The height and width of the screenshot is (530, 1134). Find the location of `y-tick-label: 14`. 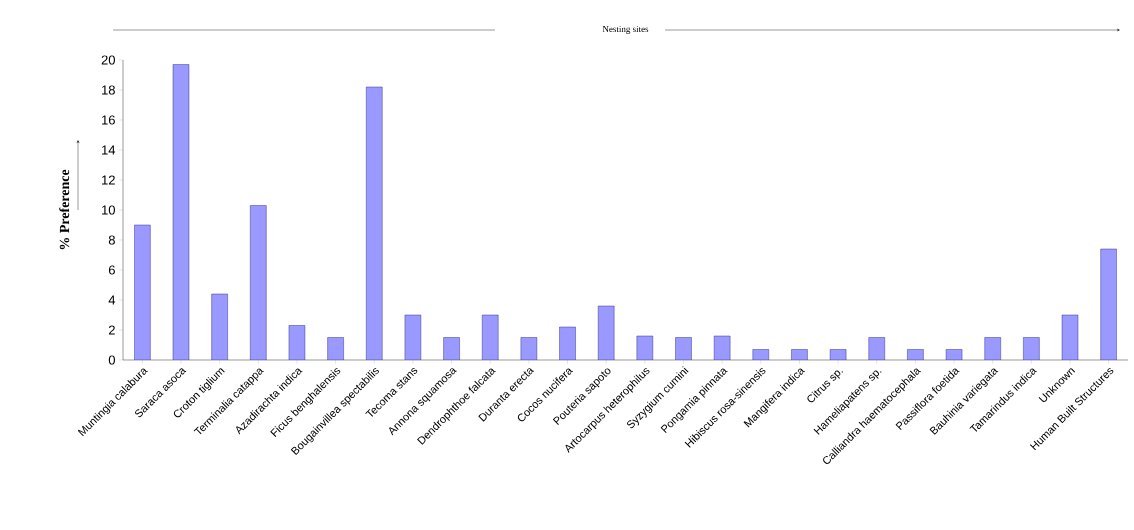

y-tick-label: 14 is located at coordinates (109, 150).